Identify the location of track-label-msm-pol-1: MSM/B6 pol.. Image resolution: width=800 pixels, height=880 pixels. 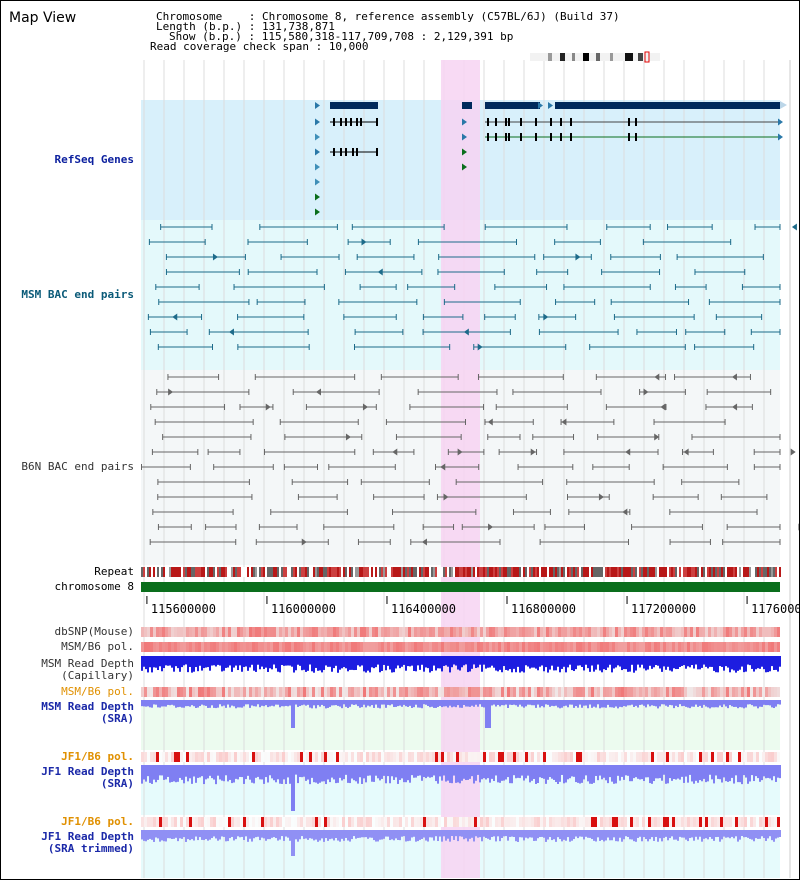
(97, 646).